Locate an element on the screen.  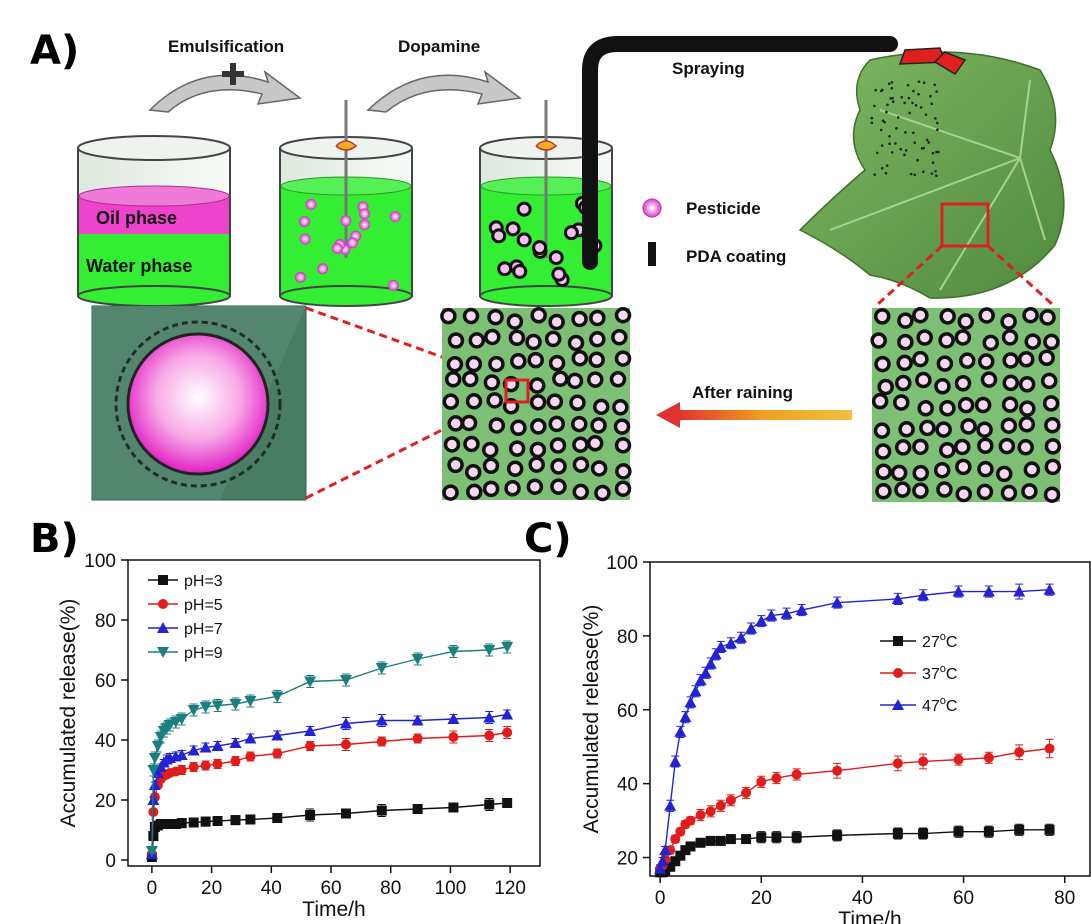
y-tick-label: 60 is located at coordinates (627, 711).